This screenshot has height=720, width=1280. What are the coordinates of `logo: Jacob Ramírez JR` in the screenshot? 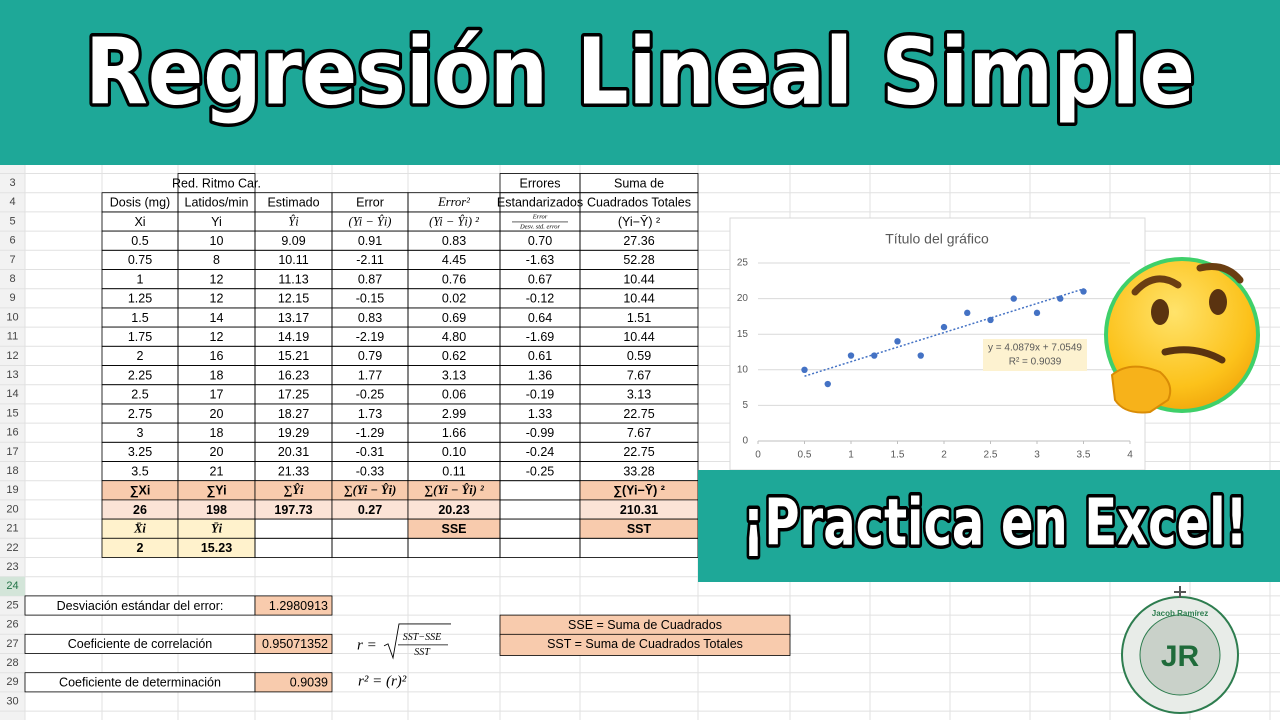 It's located at (1180, 650).